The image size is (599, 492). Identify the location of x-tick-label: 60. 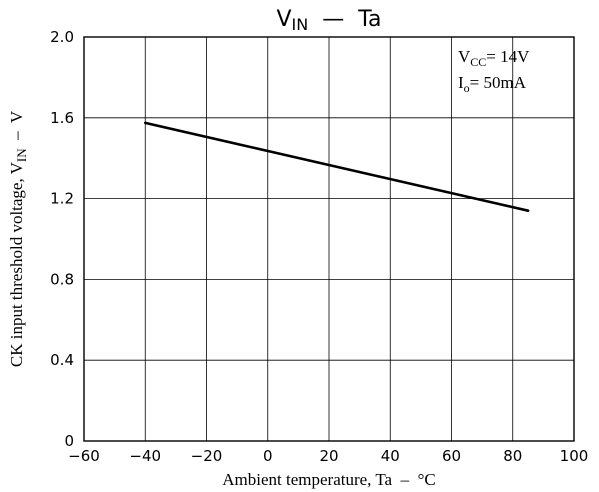
(451, 456).